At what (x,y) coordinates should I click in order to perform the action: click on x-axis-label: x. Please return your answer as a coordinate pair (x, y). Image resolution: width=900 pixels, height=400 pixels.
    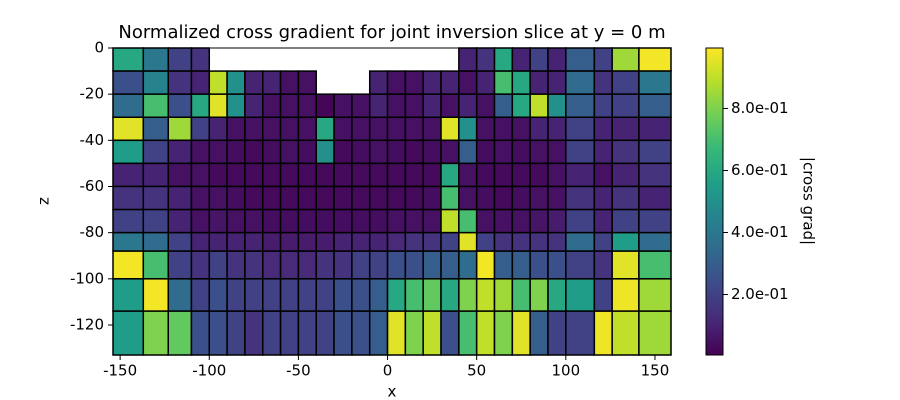
    Looking at the image, I should click on (392, 391).